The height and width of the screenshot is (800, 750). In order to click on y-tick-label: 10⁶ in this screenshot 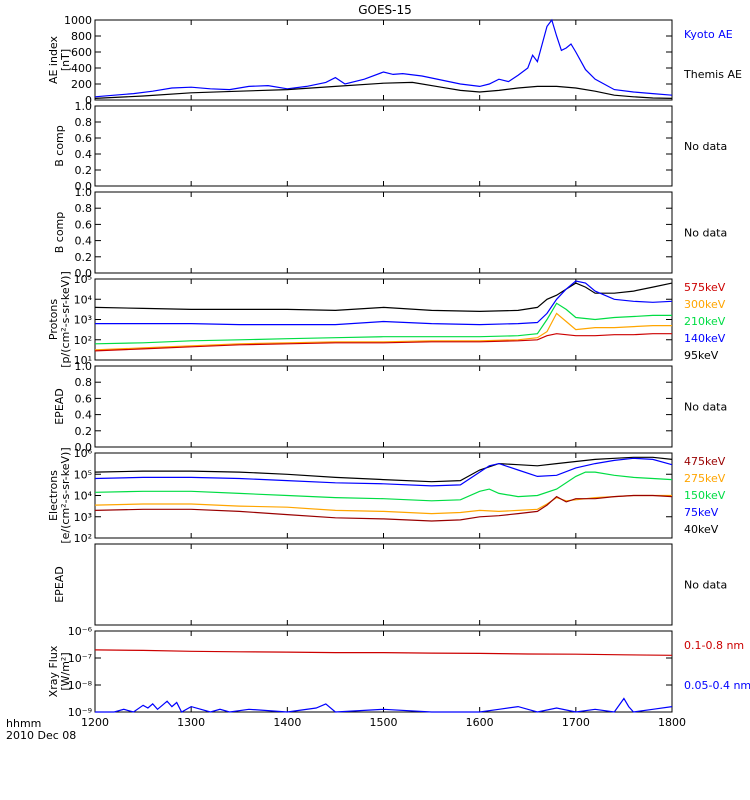, I will do `click(83, 453)`.